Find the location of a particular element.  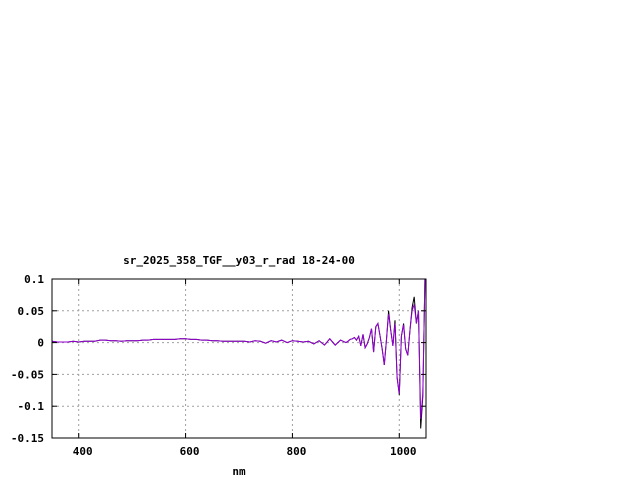

y-tick-label: 0 is located at coordinates (40, 343).